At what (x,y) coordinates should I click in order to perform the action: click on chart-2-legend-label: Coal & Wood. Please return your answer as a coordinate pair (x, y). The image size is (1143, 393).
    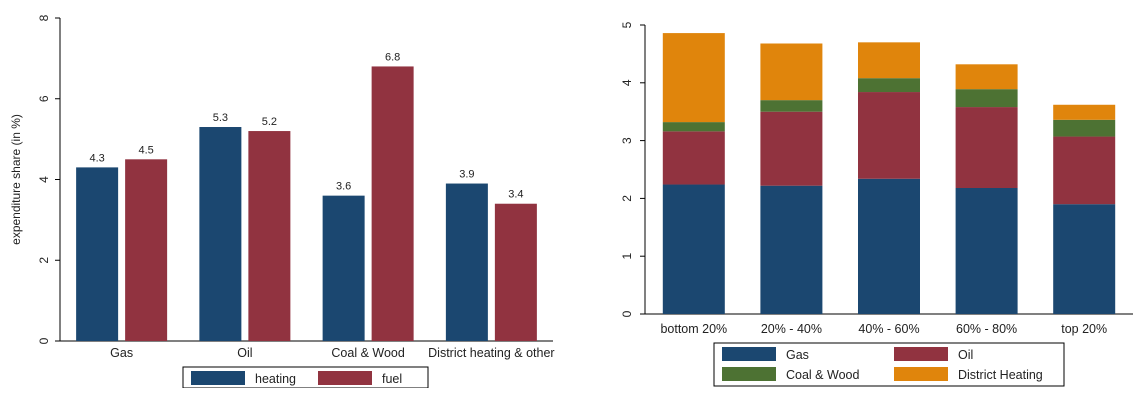
    Looking at the image, I should click on (822, 375).